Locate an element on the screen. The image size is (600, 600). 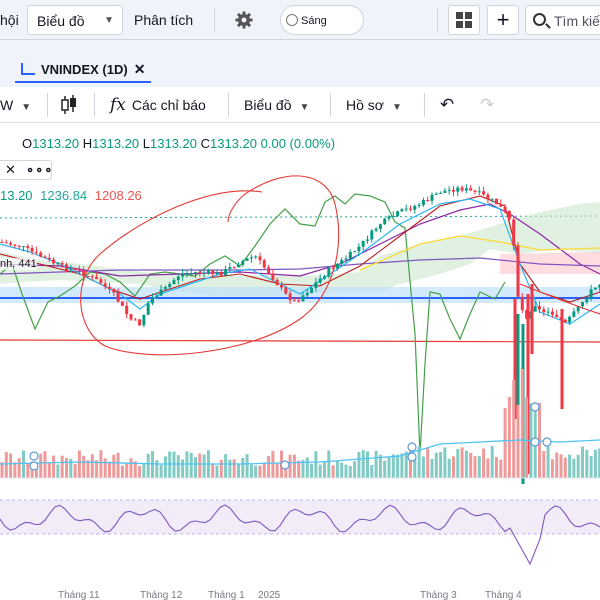
low-value: 1313.20 is located at coordinates (173, 143).